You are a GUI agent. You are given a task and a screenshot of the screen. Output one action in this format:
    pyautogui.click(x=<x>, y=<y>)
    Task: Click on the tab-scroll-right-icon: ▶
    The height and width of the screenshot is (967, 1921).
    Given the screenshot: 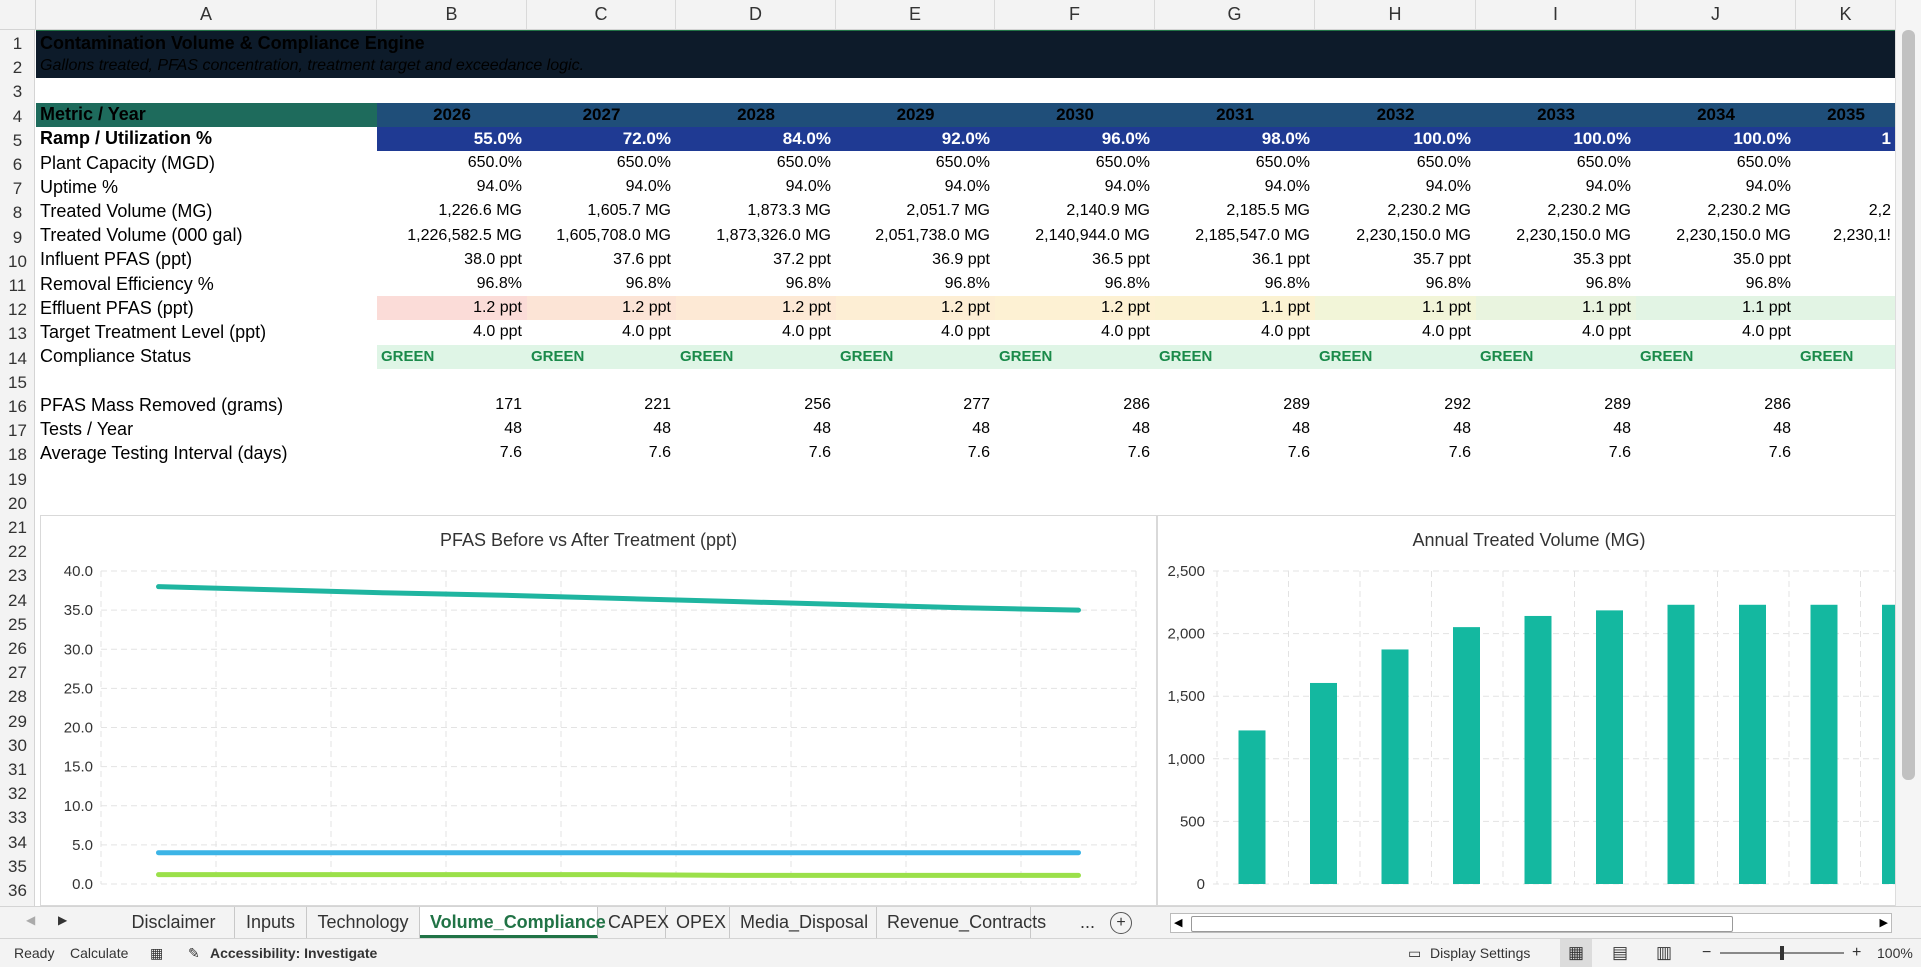 What is the action you would take?
    pyautogui.click(x=63, y=920)
    